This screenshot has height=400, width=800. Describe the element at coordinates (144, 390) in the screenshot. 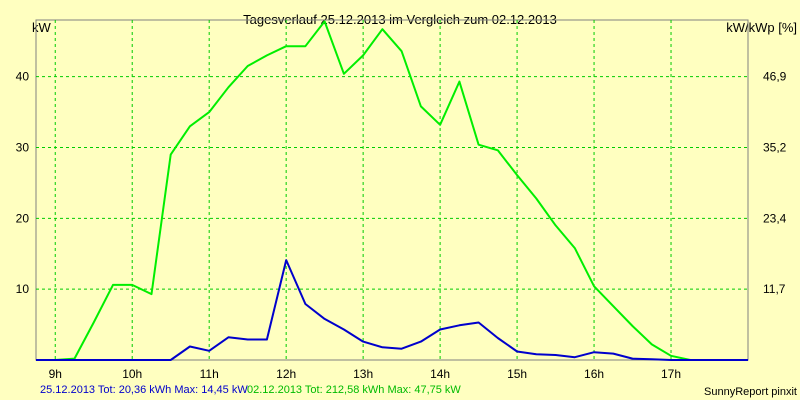

I see `legend-series-1: 25.12.2013 Tot: 20,36 kWh Max: 14,45 kW` at that location.